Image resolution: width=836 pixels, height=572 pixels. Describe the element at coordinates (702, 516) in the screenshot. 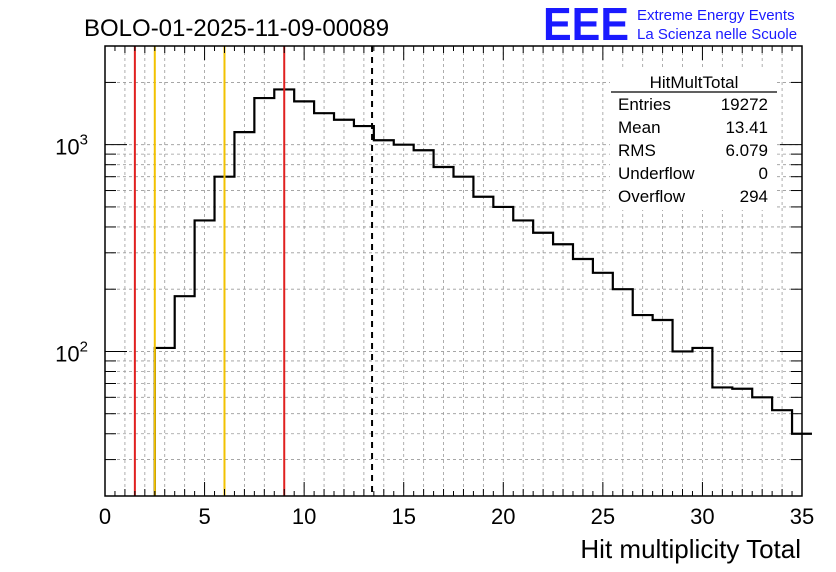

I see `x-tick-label: 30` at that location.